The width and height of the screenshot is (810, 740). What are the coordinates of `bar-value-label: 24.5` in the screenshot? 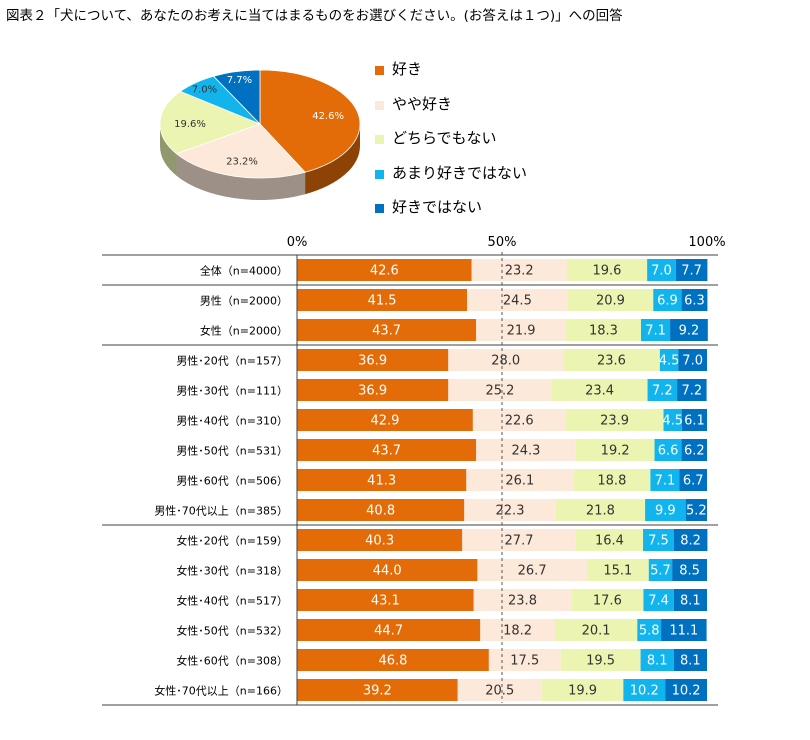 It's located at (517, 301).